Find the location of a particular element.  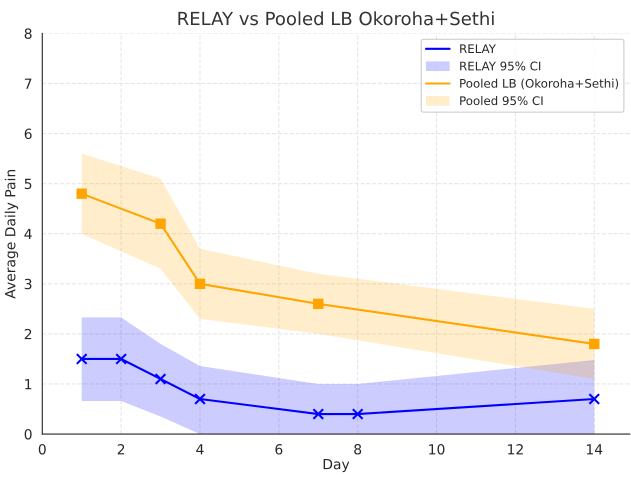

y-tick-label: 8 is located at coordinates (28, 33).